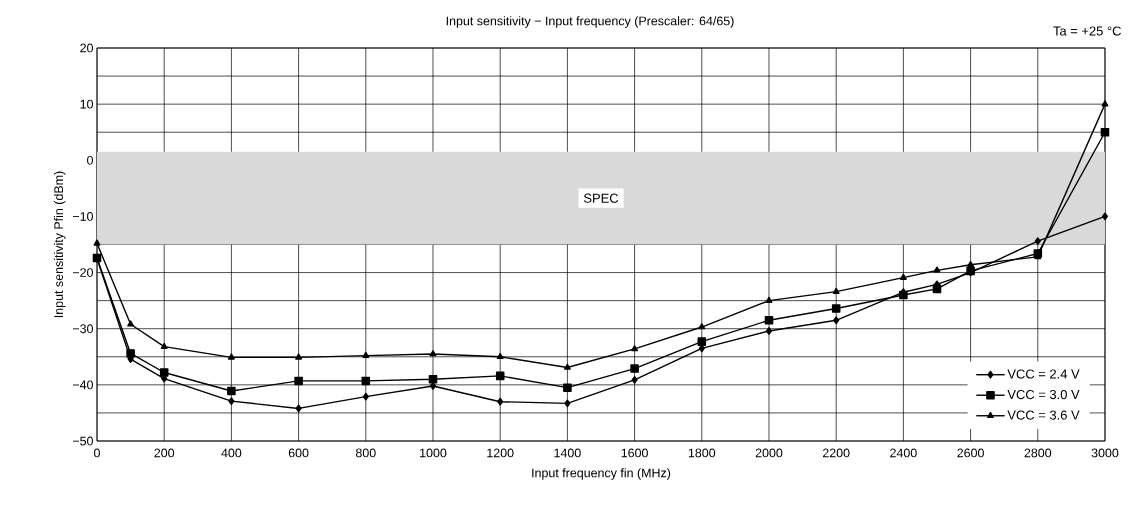  What do you see at coordinates (903, 453) in the screenshot?
I see `x-tick-label: 2400` at bounding box center [903, 453].